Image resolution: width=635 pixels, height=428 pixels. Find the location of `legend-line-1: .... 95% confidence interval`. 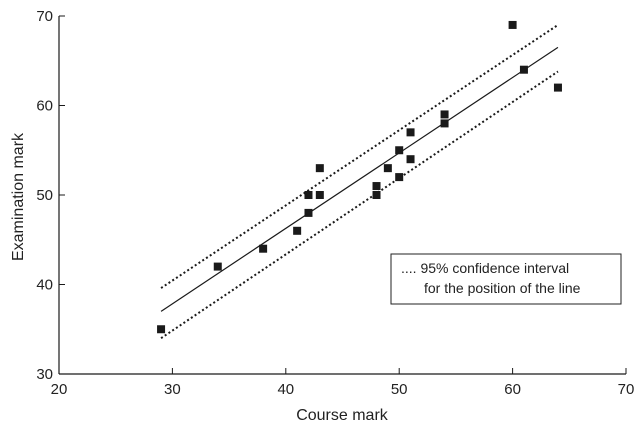

legend-line-1: .... 95% confidence interval is located at coordinates (485, 268).